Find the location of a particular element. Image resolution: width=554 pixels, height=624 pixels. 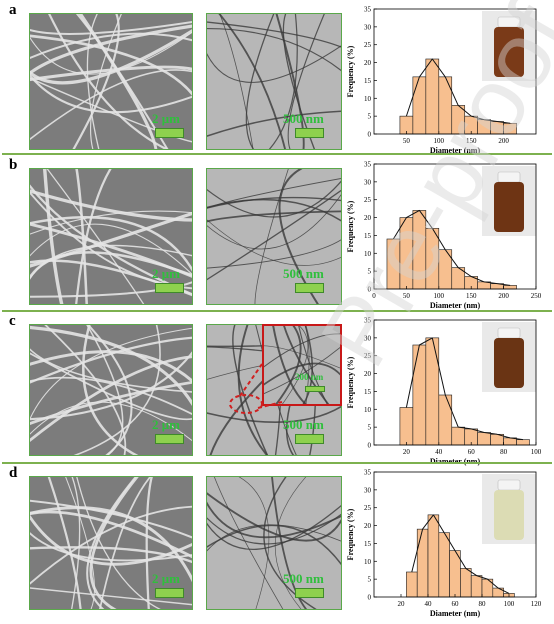

x-tick-label: 0 is located at coordinates (374, 296).